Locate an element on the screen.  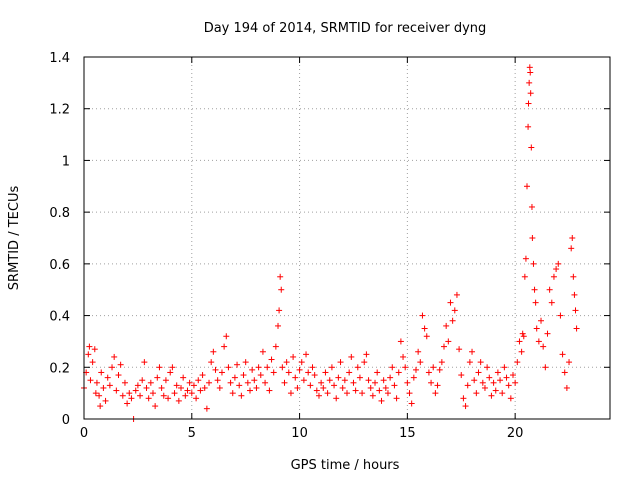
x-axis-label: GPS time / hours is located at coordinates (345, 465).